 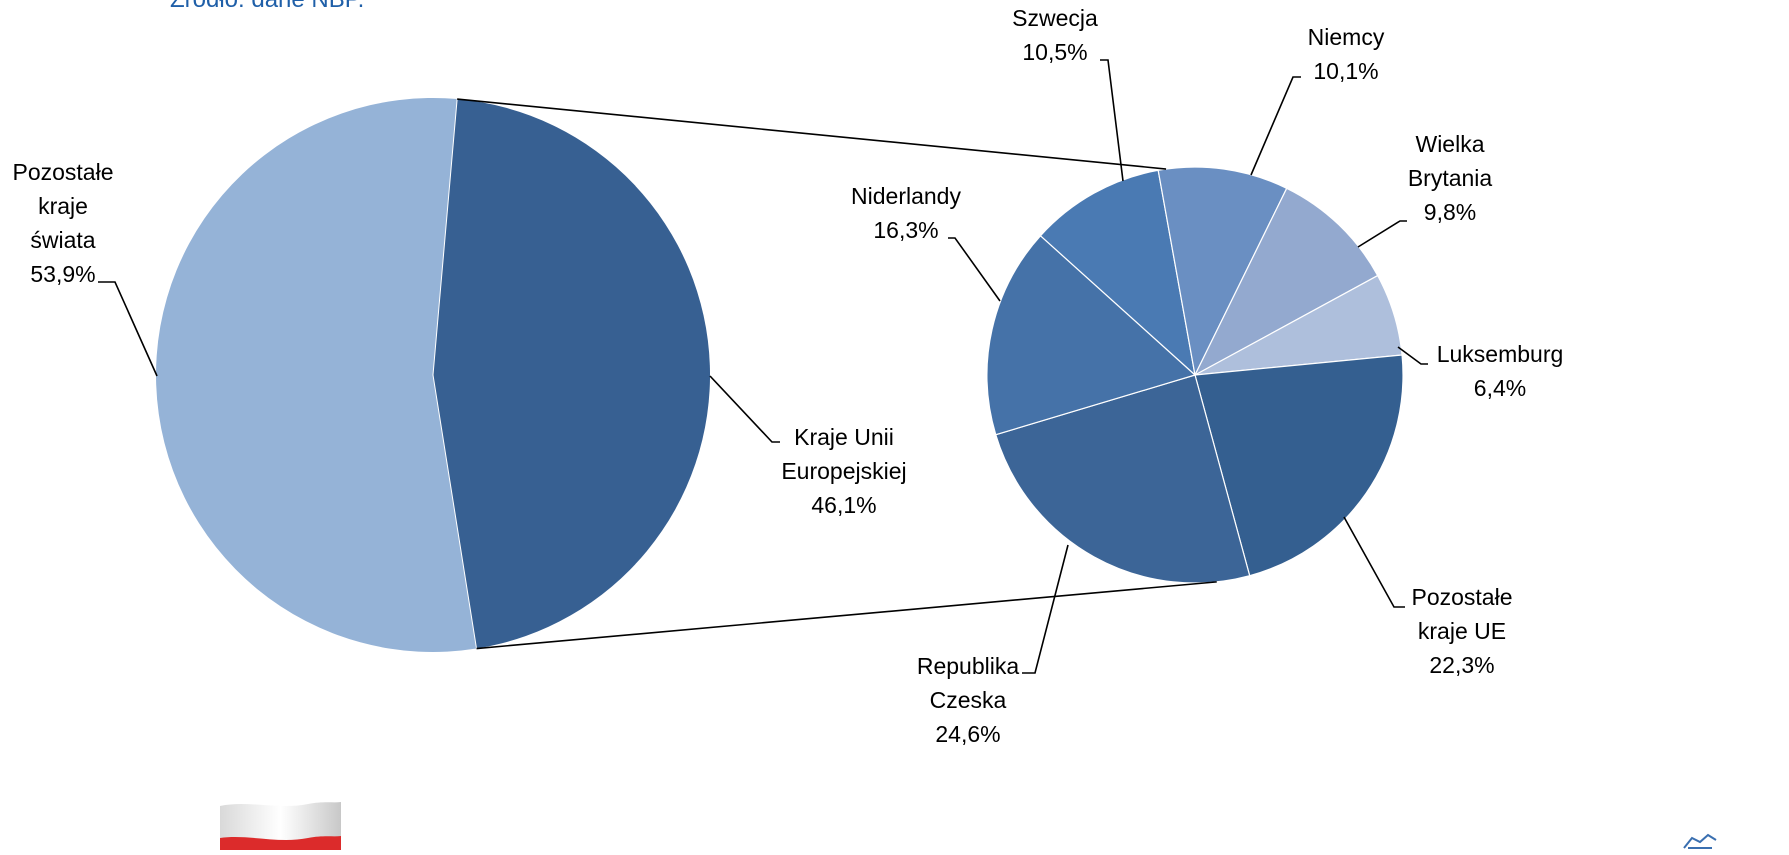 I want to click on main-slice-divider, so click(x=455, y=374).